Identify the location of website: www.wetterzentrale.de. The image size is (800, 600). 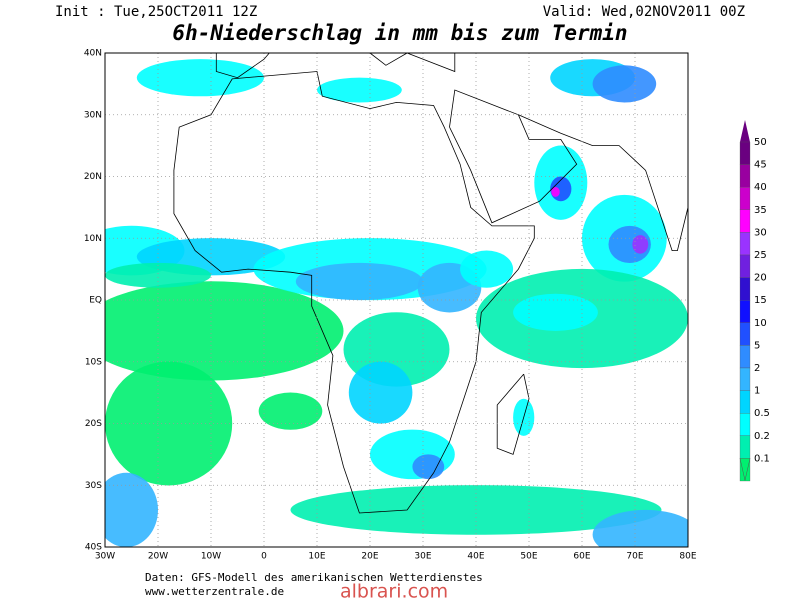
(214, 591).